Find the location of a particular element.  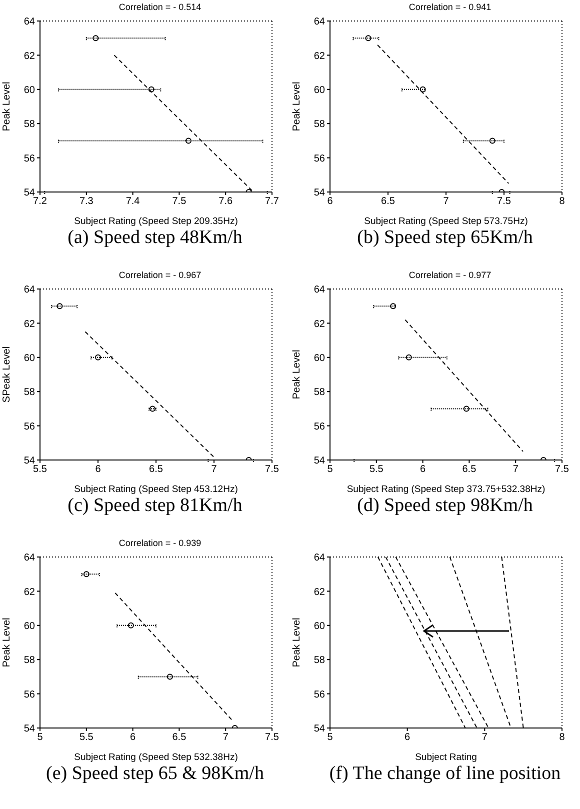

y-axis-title: SPeak Level is located at coordinates (7, 374).